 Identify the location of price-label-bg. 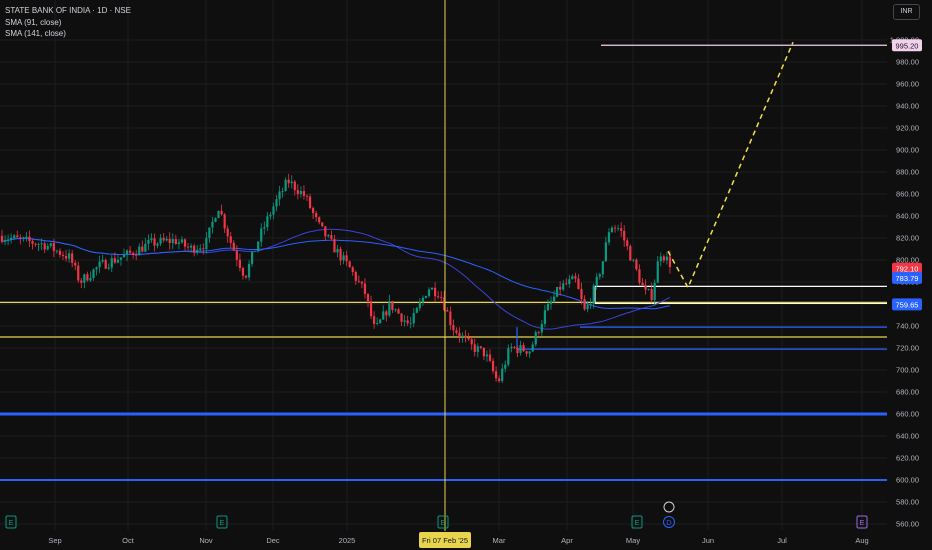
(907, 45).